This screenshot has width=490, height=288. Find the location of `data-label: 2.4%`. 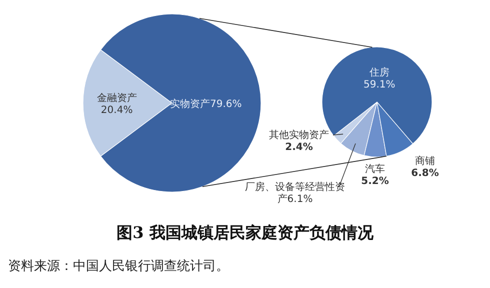

data-label: 2.4% is located at coordinates (299, 147).